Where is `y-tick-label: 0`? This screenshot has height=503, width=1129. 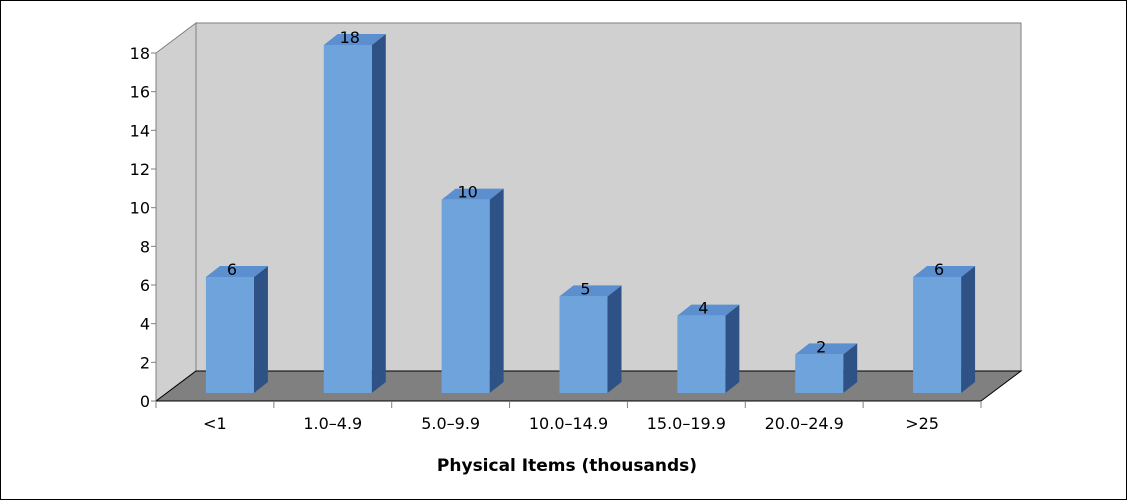
y-tick-label: 0 is located at coordinates (145, 401).